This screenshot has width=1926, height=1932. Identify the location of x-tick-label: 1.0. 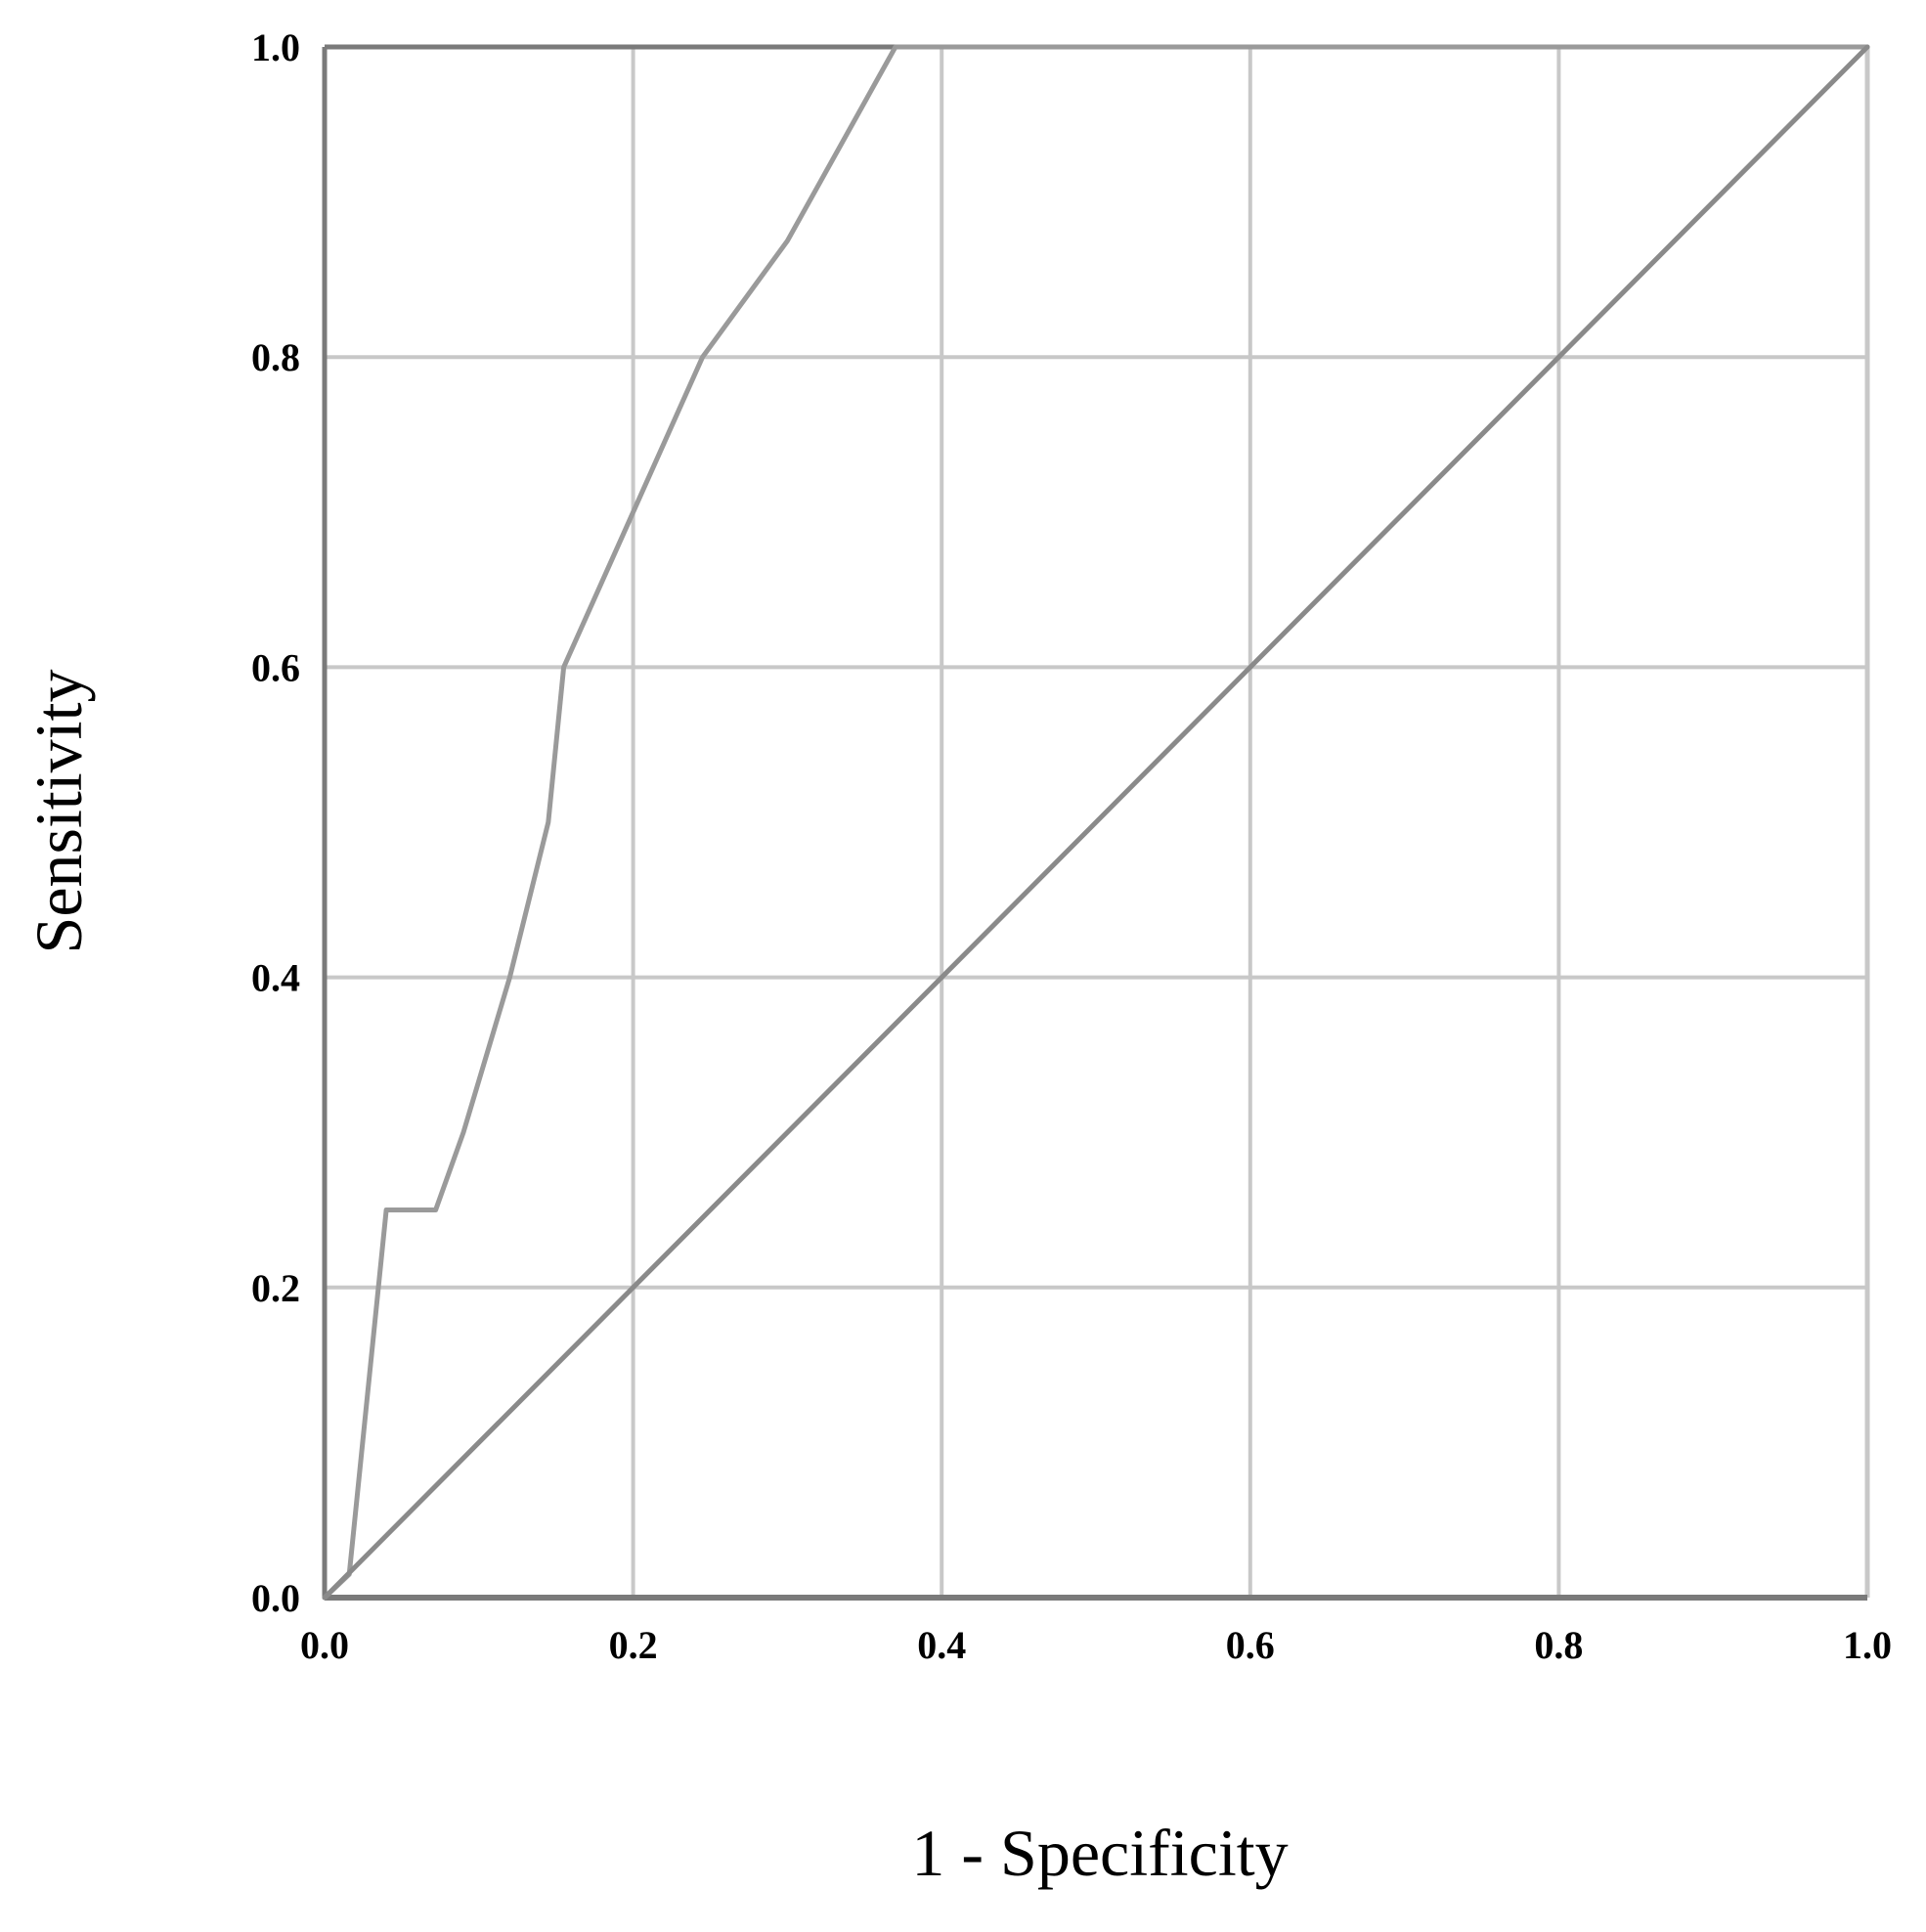
(1867, 1645).